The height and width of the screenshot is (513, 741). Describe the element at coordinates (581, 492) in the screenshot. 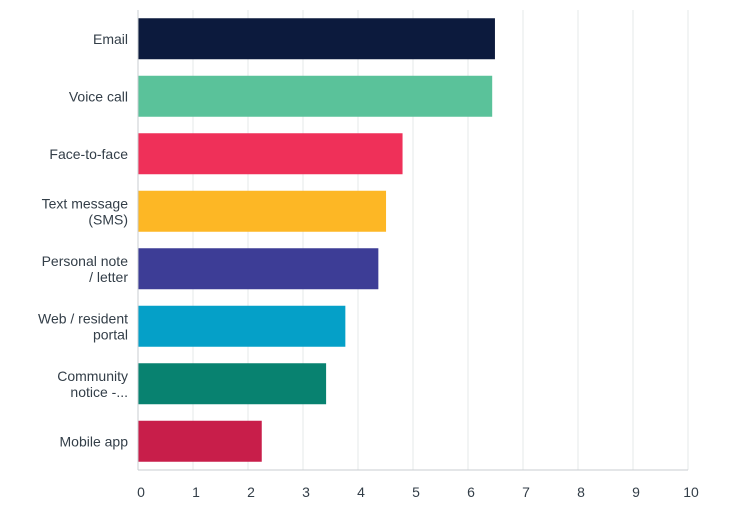

I see `x-tick-label: 8` at that location.